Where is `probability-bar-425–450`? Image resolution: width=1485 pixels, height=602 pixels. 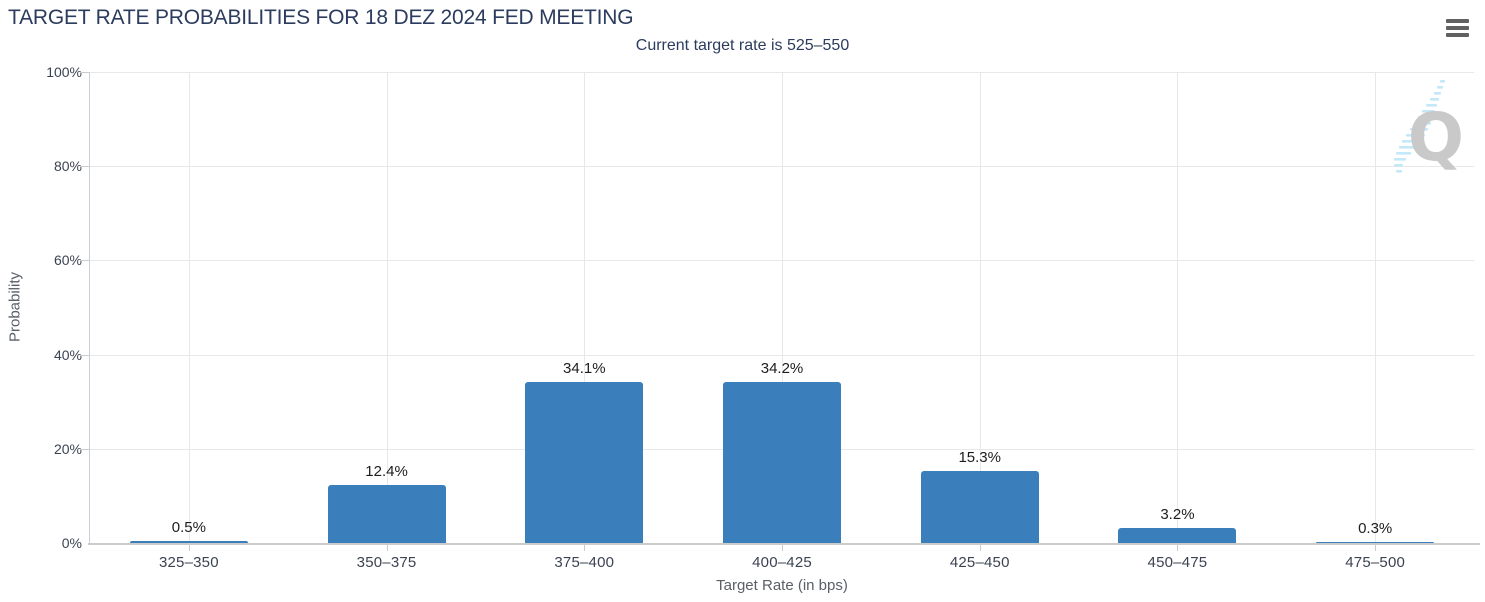 probability-bar-425–450 is located at coordinates (979, 506).